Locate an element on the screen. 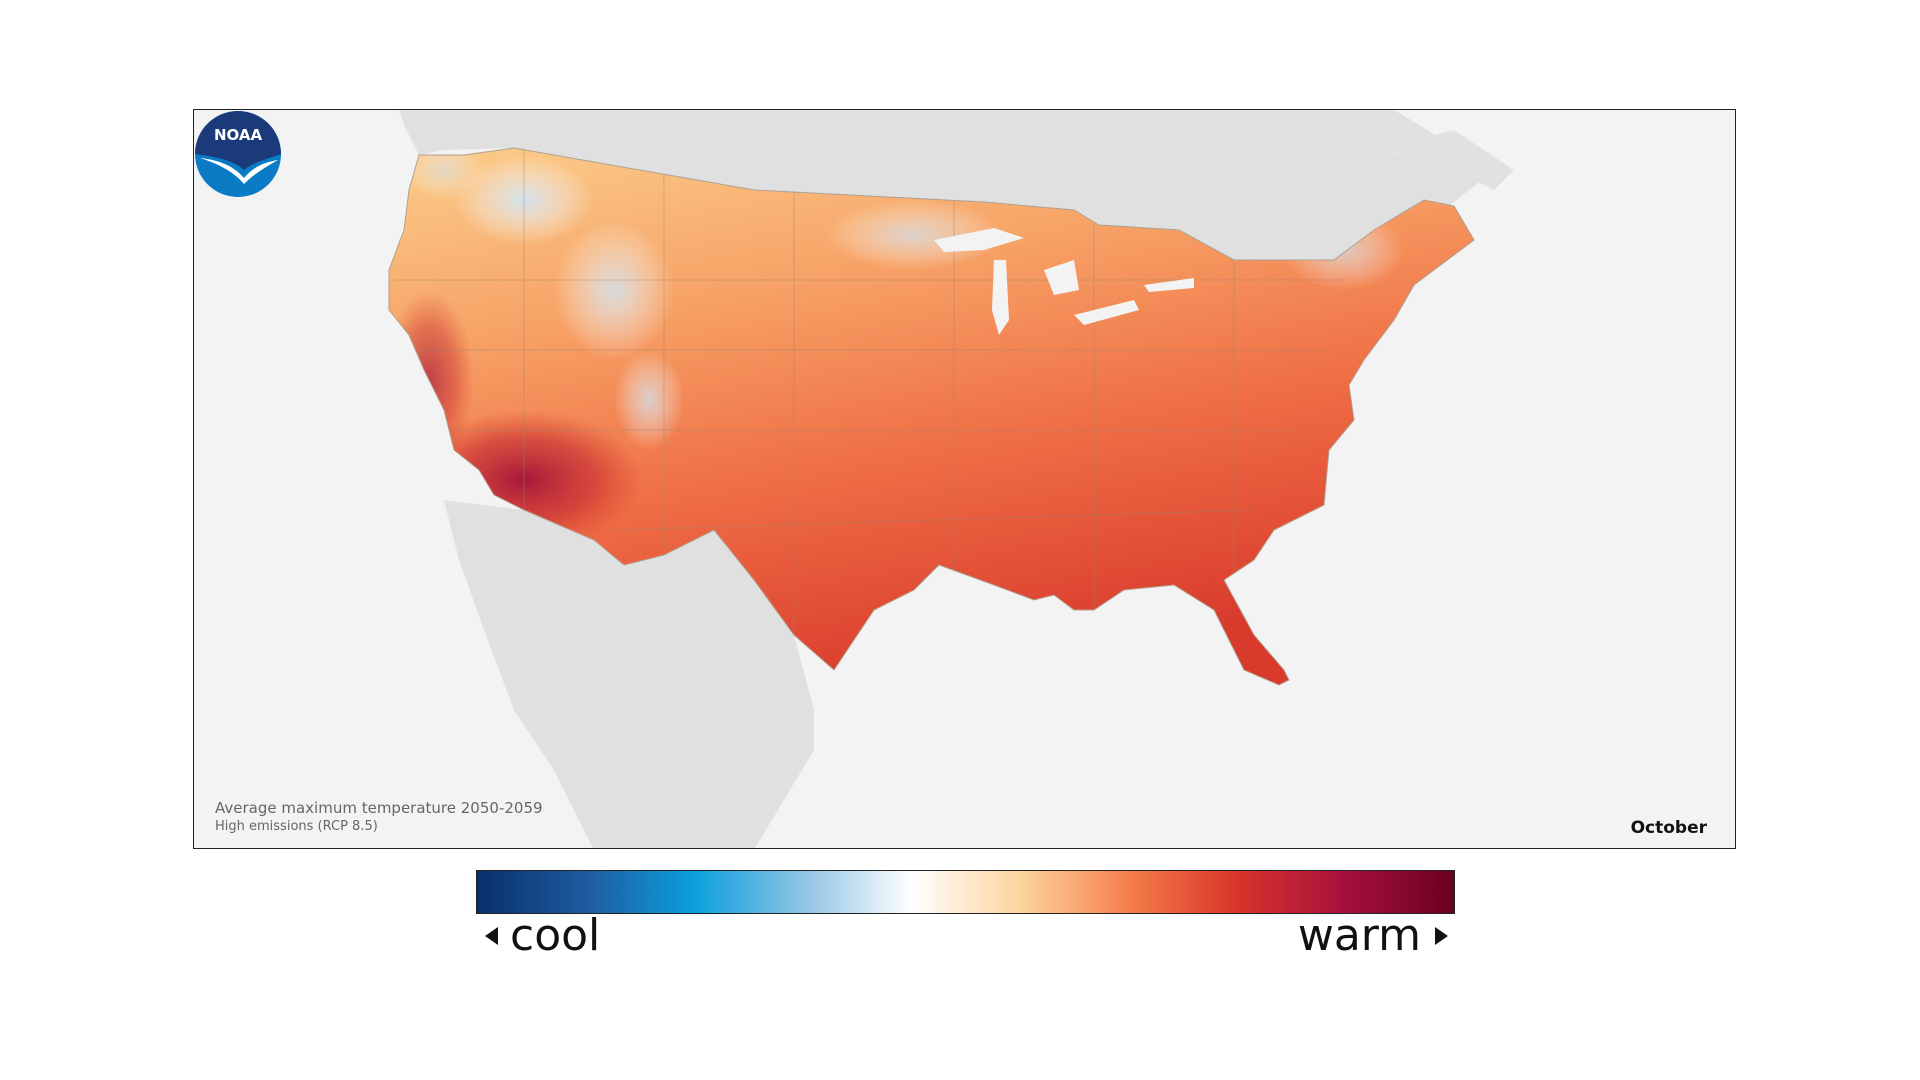 The image size is (1920, 1080). caption-scenario: High emissions (RCP 8.5) is located at coordinates (296, 827).